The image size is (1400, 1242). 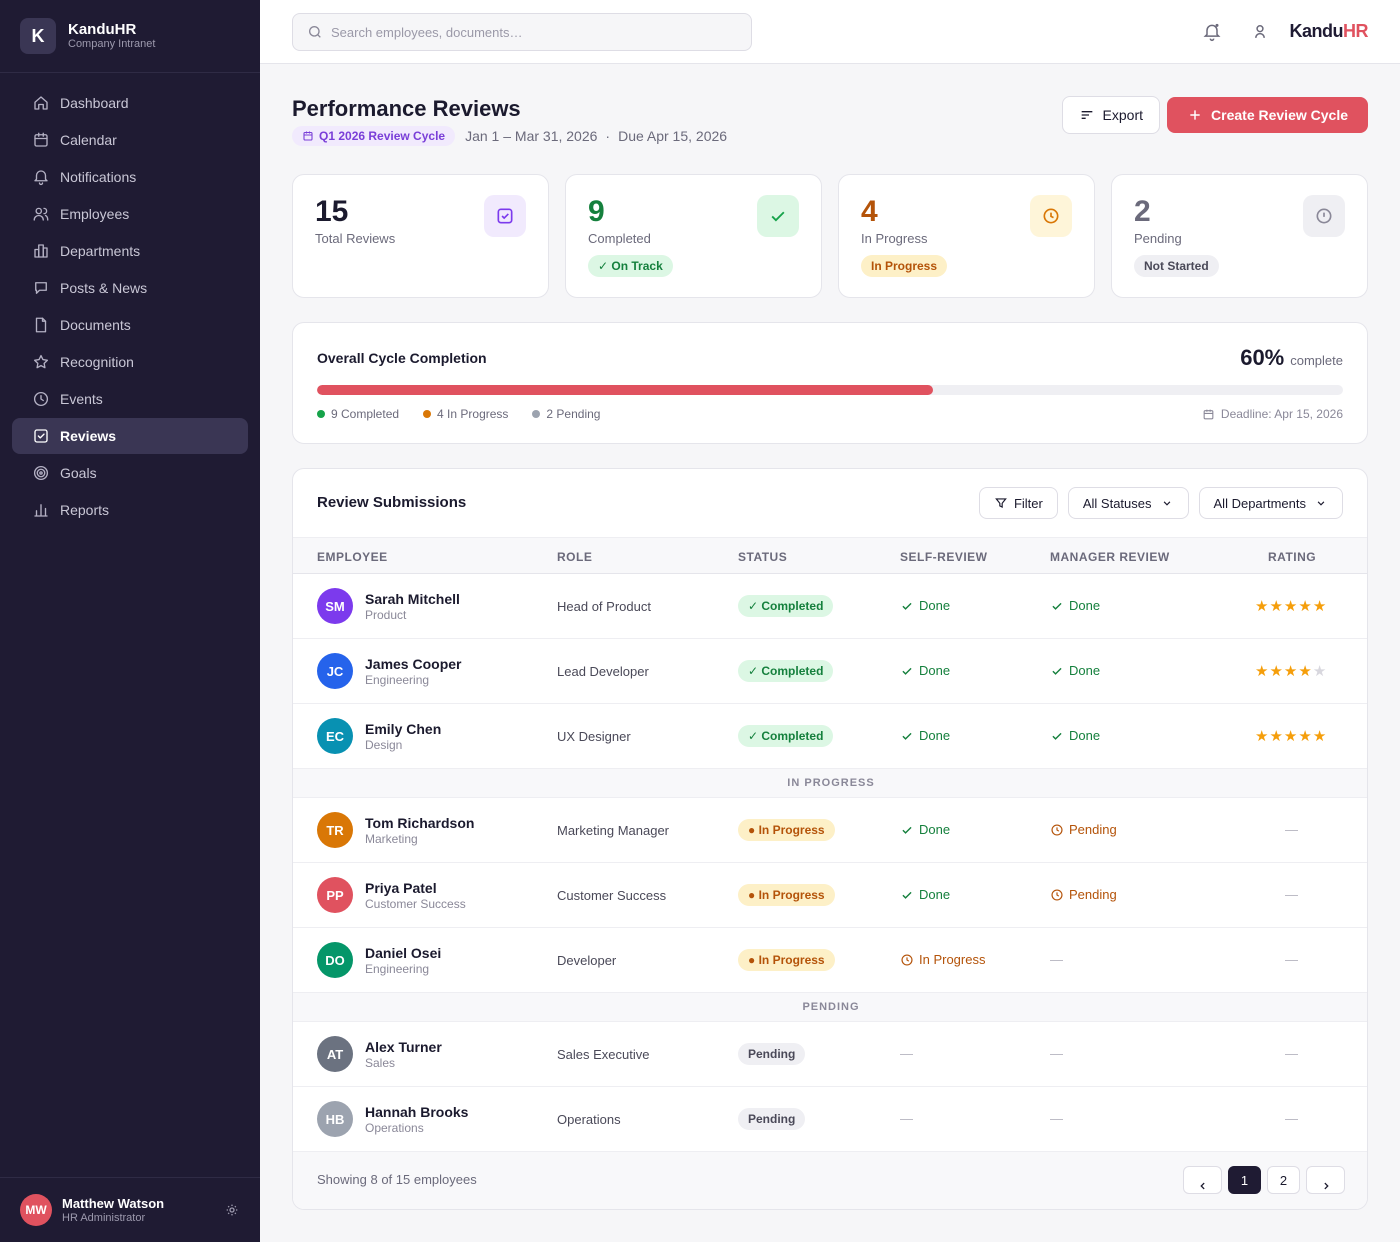 I want to click on completion-title: Overall Cycle Completion, so click(x=402, y=358).